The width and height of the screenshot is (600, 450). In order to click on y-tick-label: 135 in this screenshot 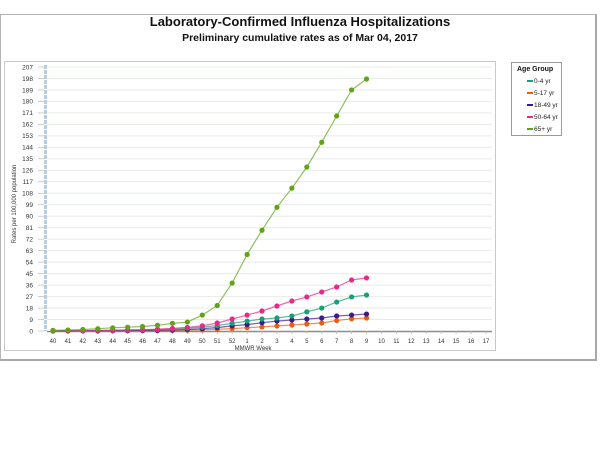, I will do `click(27, 159)`.